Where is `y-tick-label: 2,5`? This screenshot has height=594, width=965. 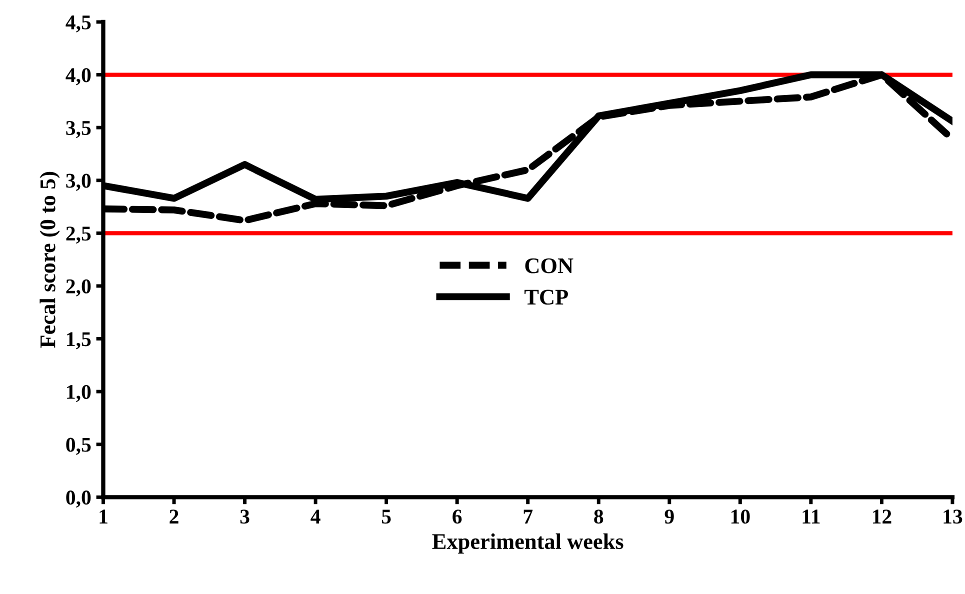 y-tick-label: 2,5 is located at coordinates (78, 235).